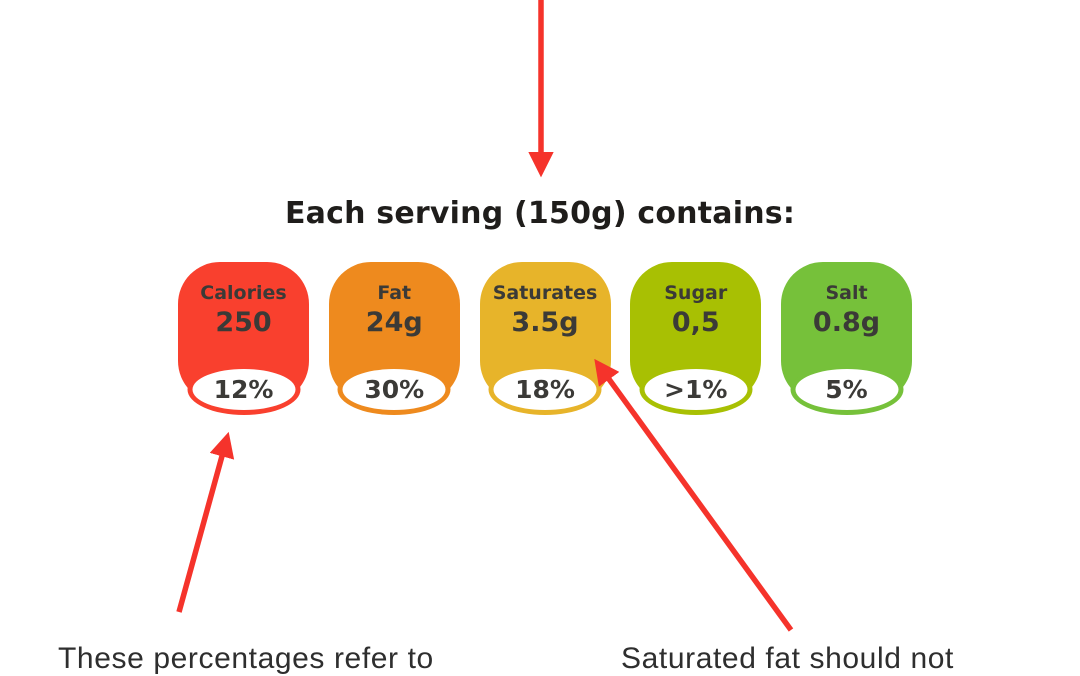 The image size is (1080, 676). I want to click on badge-percent-oval: 18%, so click(545, 389).